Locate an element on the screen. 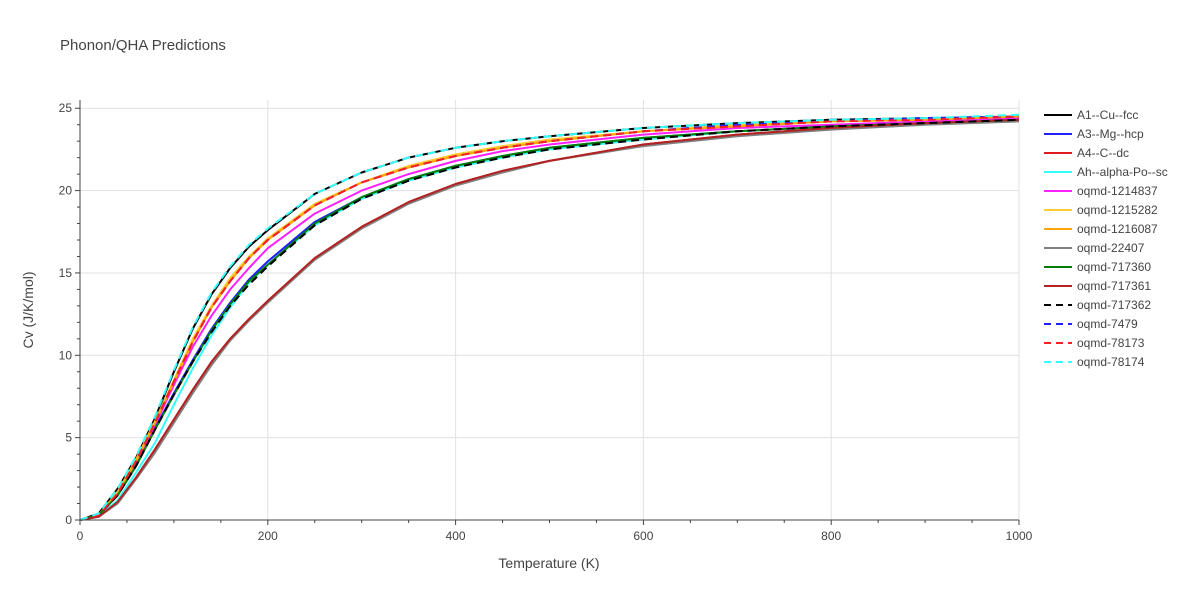  legend-item: oqmd-78174 is located at coordinates (1094, 362).